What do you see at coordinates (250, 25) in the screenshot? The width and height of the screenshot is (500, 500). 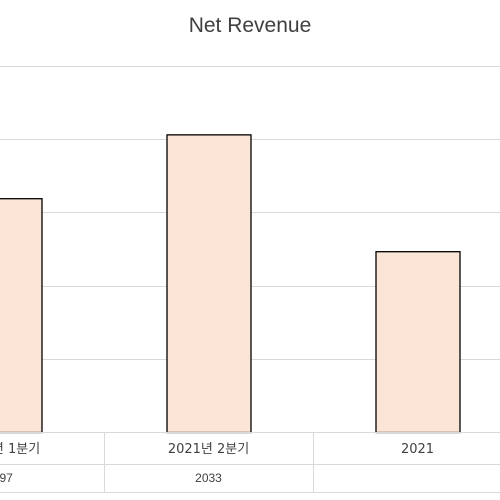 I see `chart-title: Net Revenue` at bounding box center [250, 25].